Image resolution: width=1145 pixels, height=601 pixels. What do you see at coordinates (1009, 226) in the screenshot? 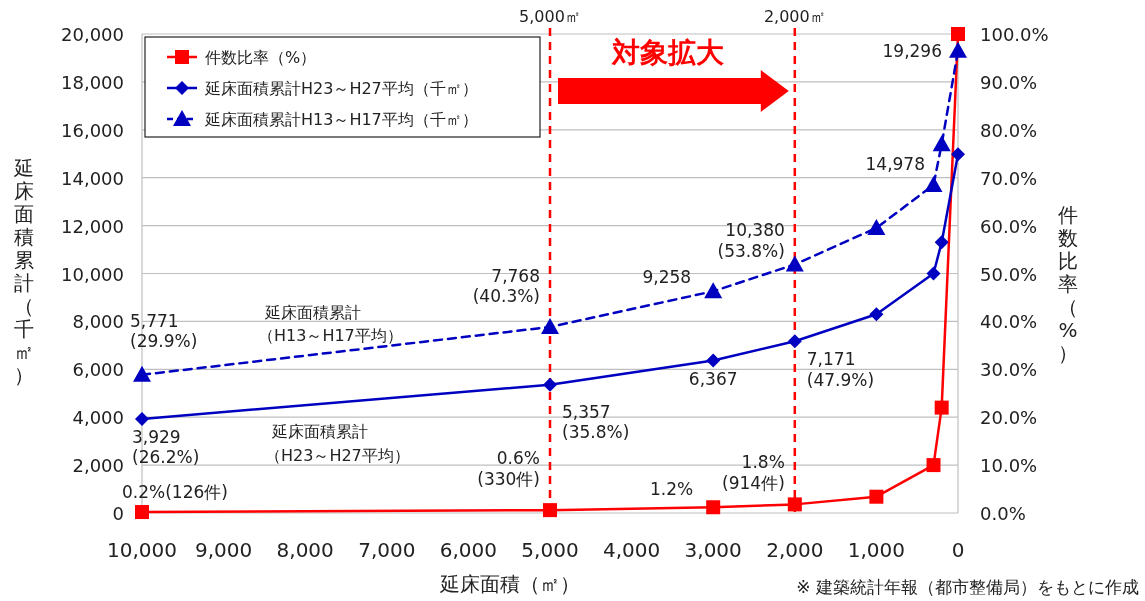
I see `y2-tick-label: 60.0%` at bounding box center [1009, 226].